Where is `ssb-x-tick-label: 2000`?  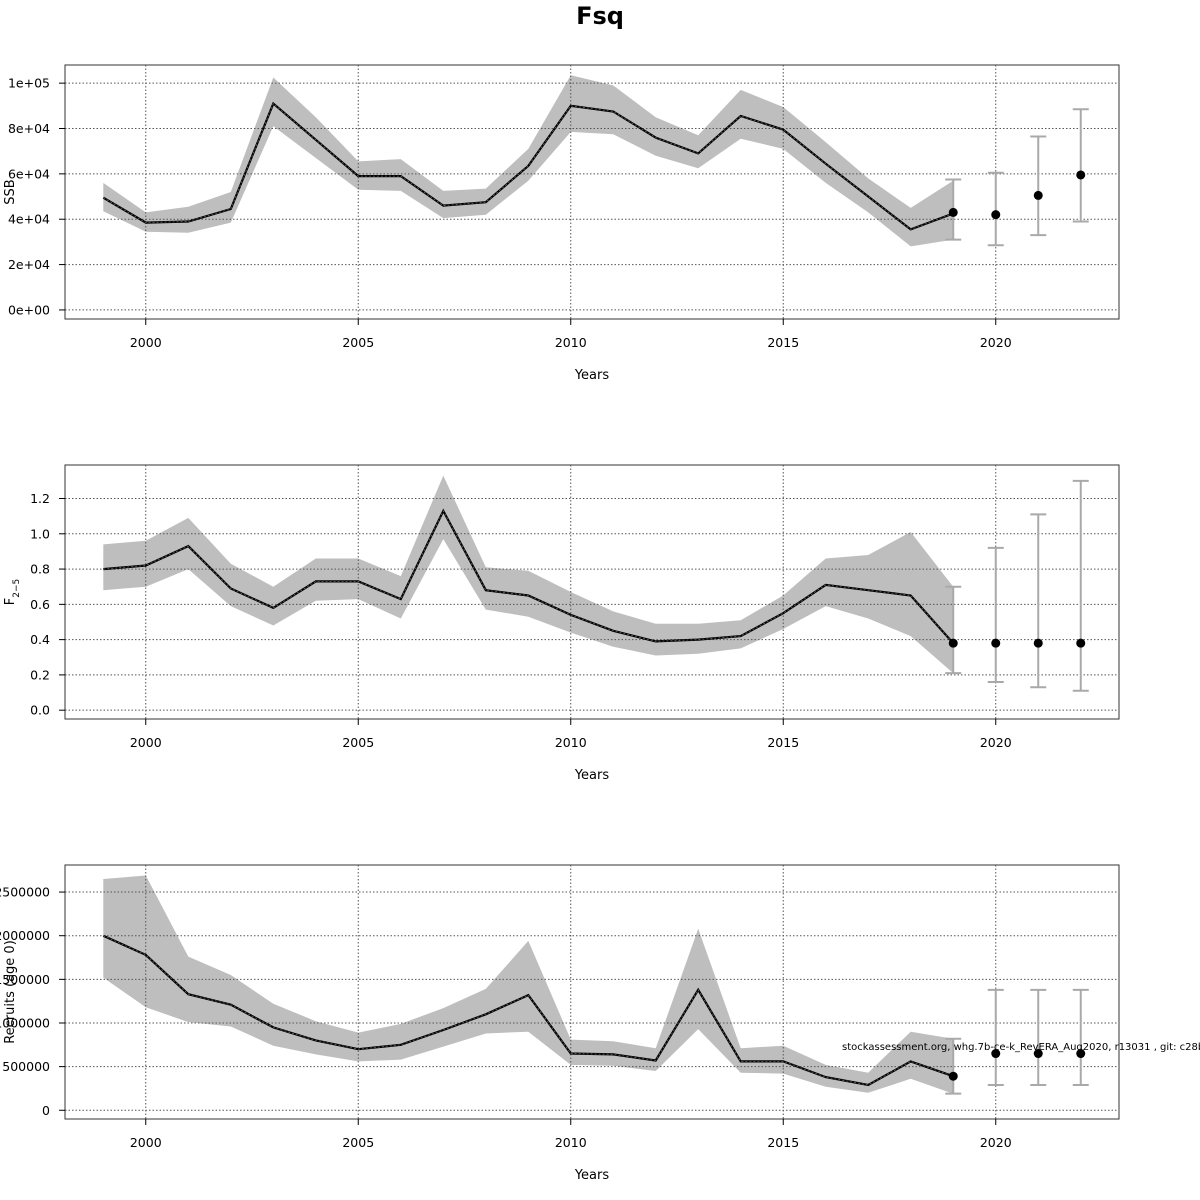 ssb-x-tick-label: 2000 is located at coordinates (146, 342).